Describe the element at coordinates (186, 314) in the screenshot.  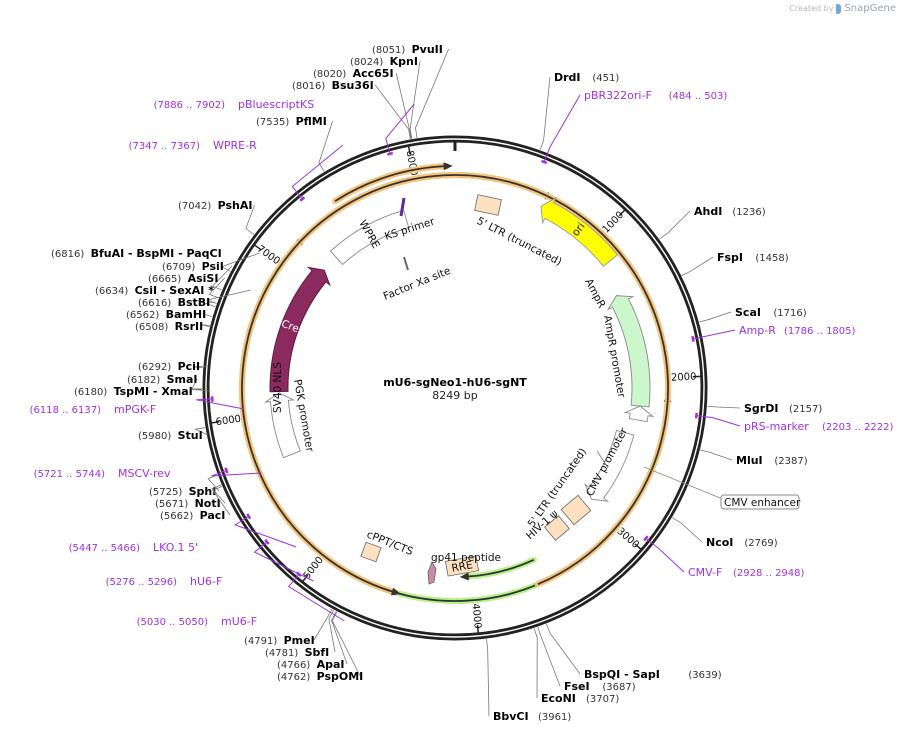
I see `enzyme-name: BamHI` at that location.